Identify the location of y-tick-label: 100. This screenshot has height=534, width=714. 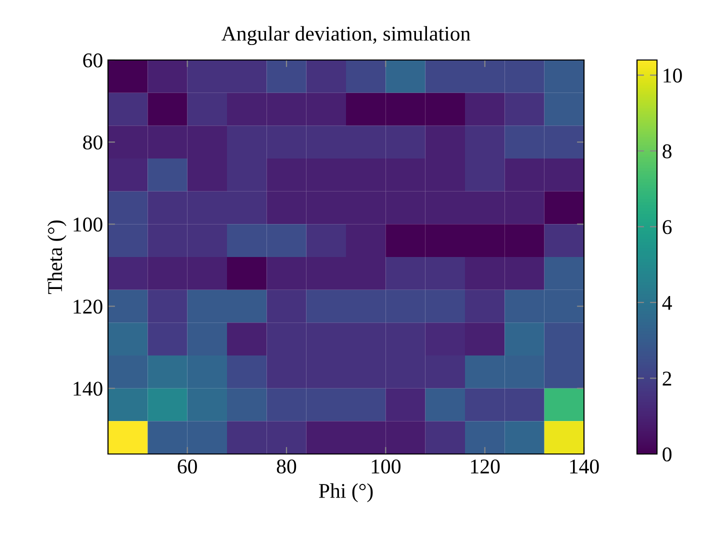
(88, 225).